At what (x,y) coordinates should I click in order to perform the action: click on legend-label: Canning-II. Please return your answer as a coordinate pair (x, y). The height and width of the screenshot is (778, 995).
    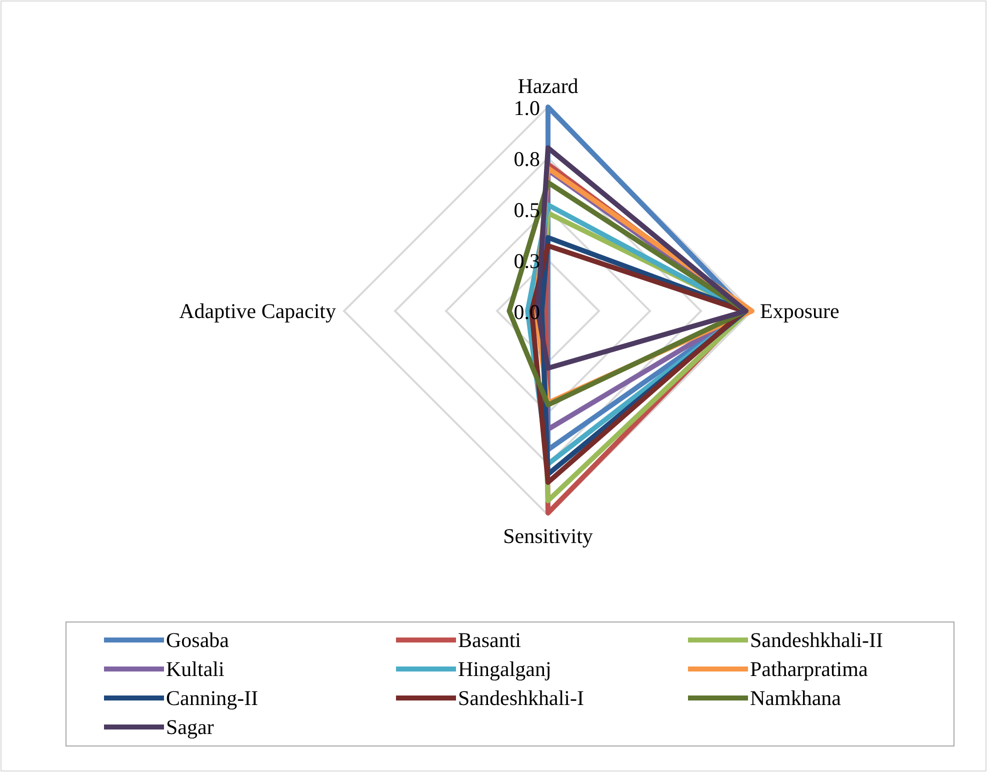
    Looking at the image, I should click on (212, 698).